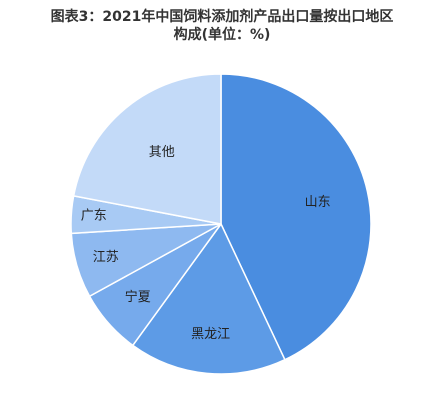 This screenshot has width=444, height=403. I want to click on chart-title-line-1: 图表3：2021年中国饲料添加剂产品出口量按出口地区, so click(222, 17).